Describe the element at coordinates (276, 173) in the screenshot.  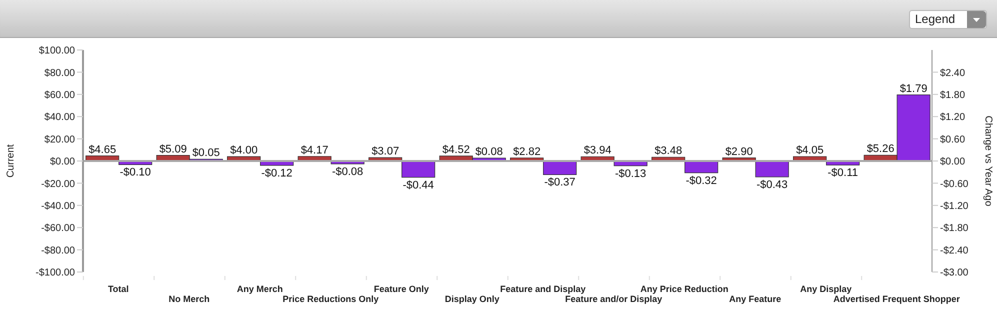
I see `data-label: -$0.12` at that location.